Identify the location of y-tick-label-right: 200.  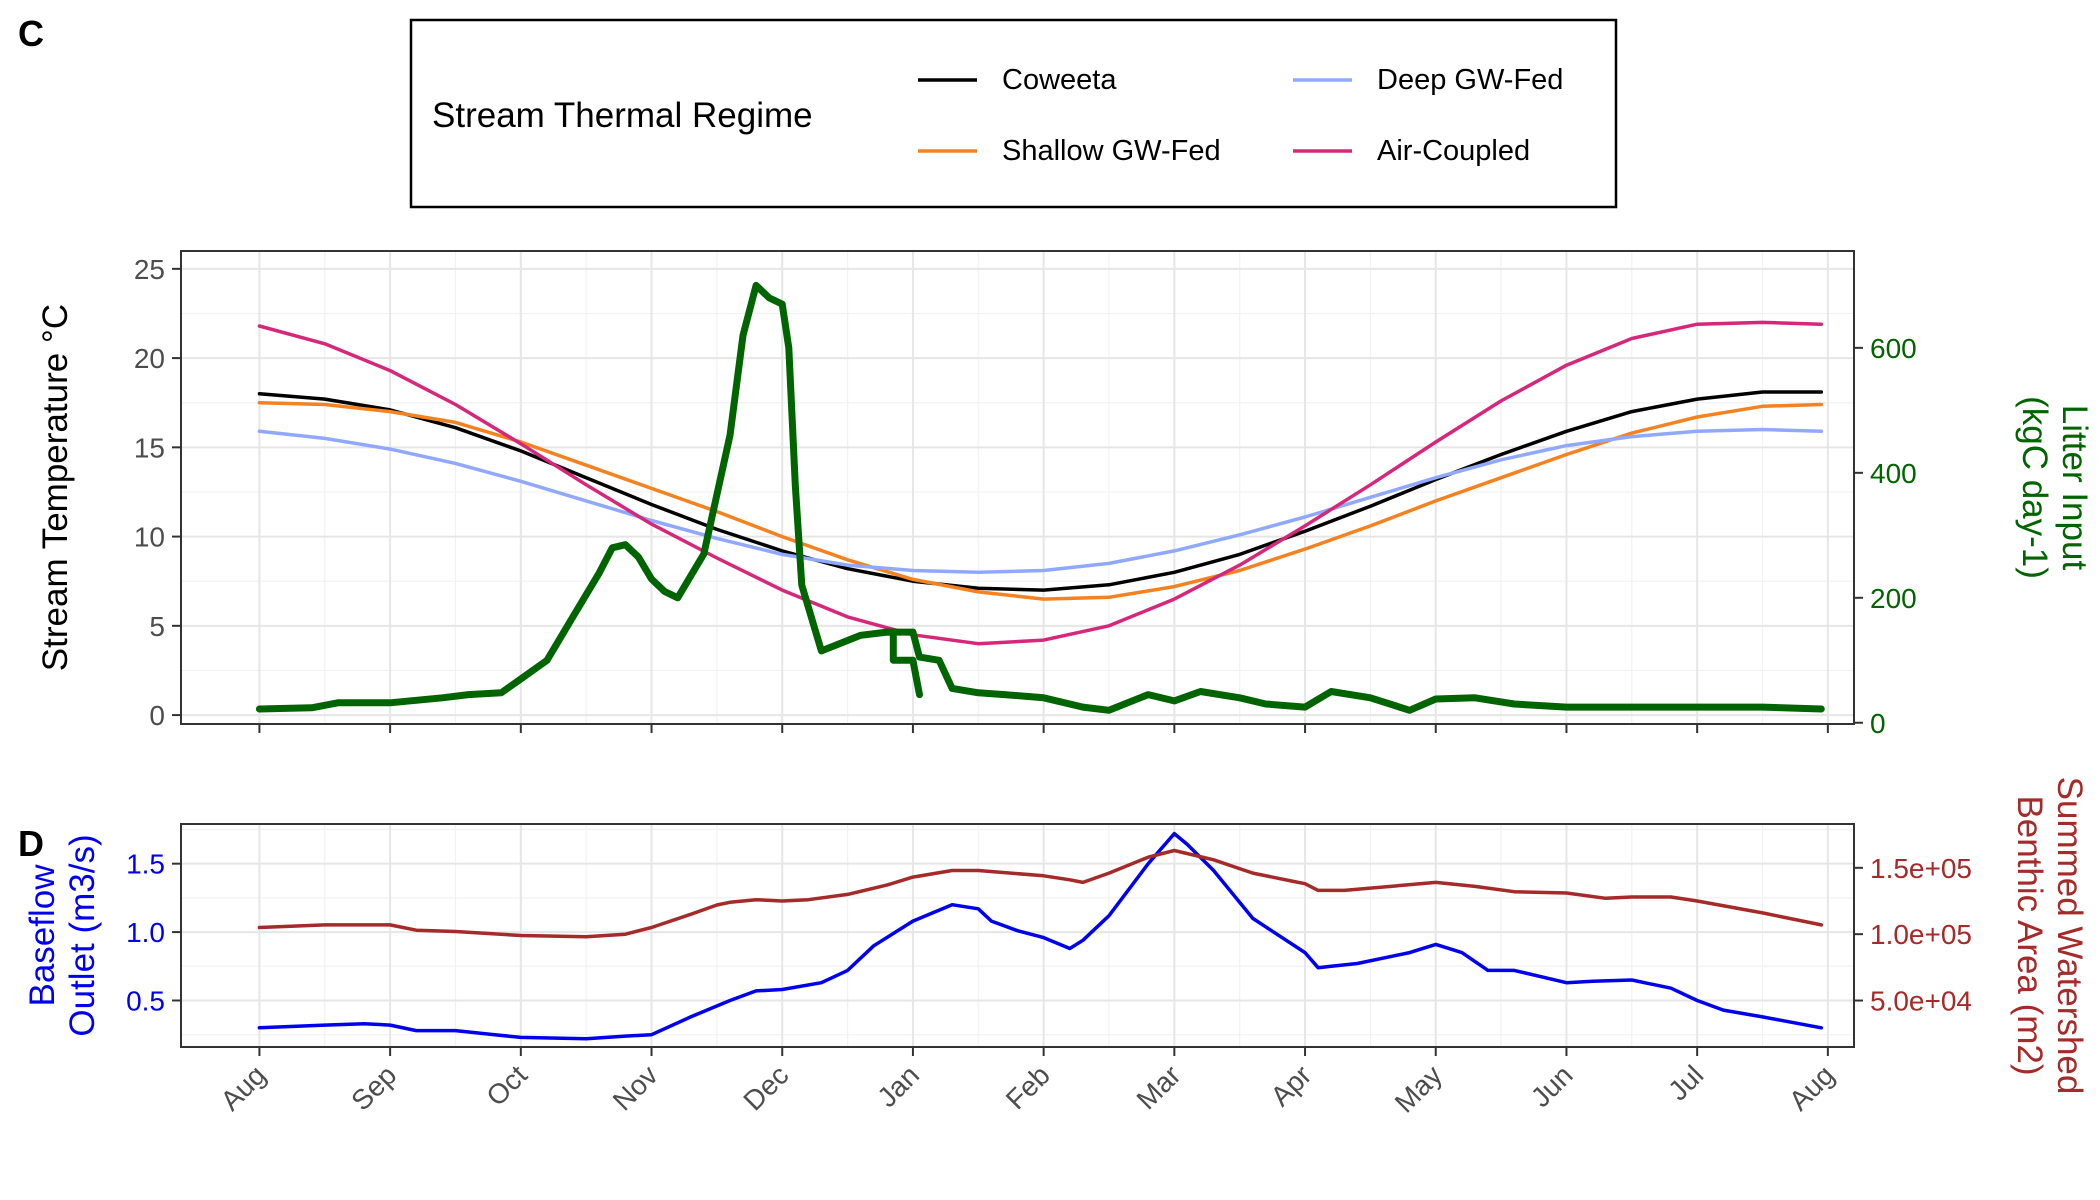
(1893, 598).